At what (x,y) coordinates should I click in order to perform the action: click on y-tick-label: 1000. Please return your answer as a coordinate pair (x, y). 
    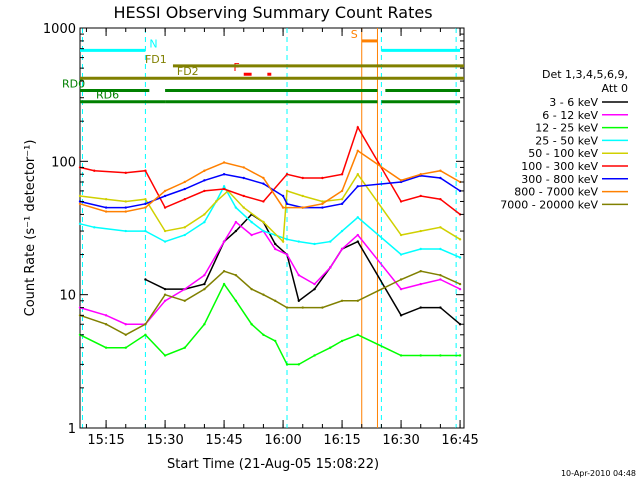
    Looking at the image, I should click on (59, 29).